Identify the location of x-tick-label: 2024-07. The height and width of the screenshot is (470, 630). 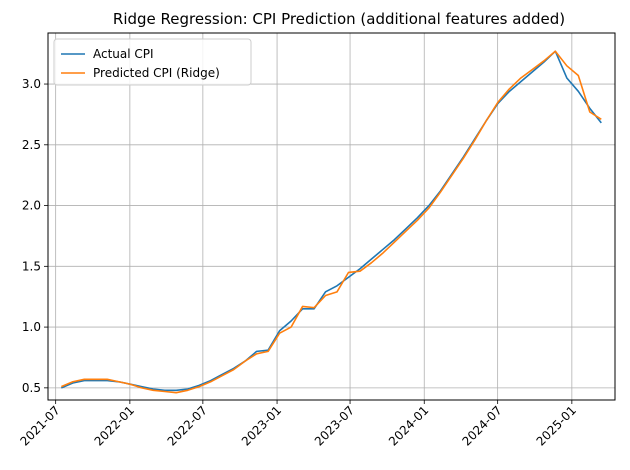
(481, 425).